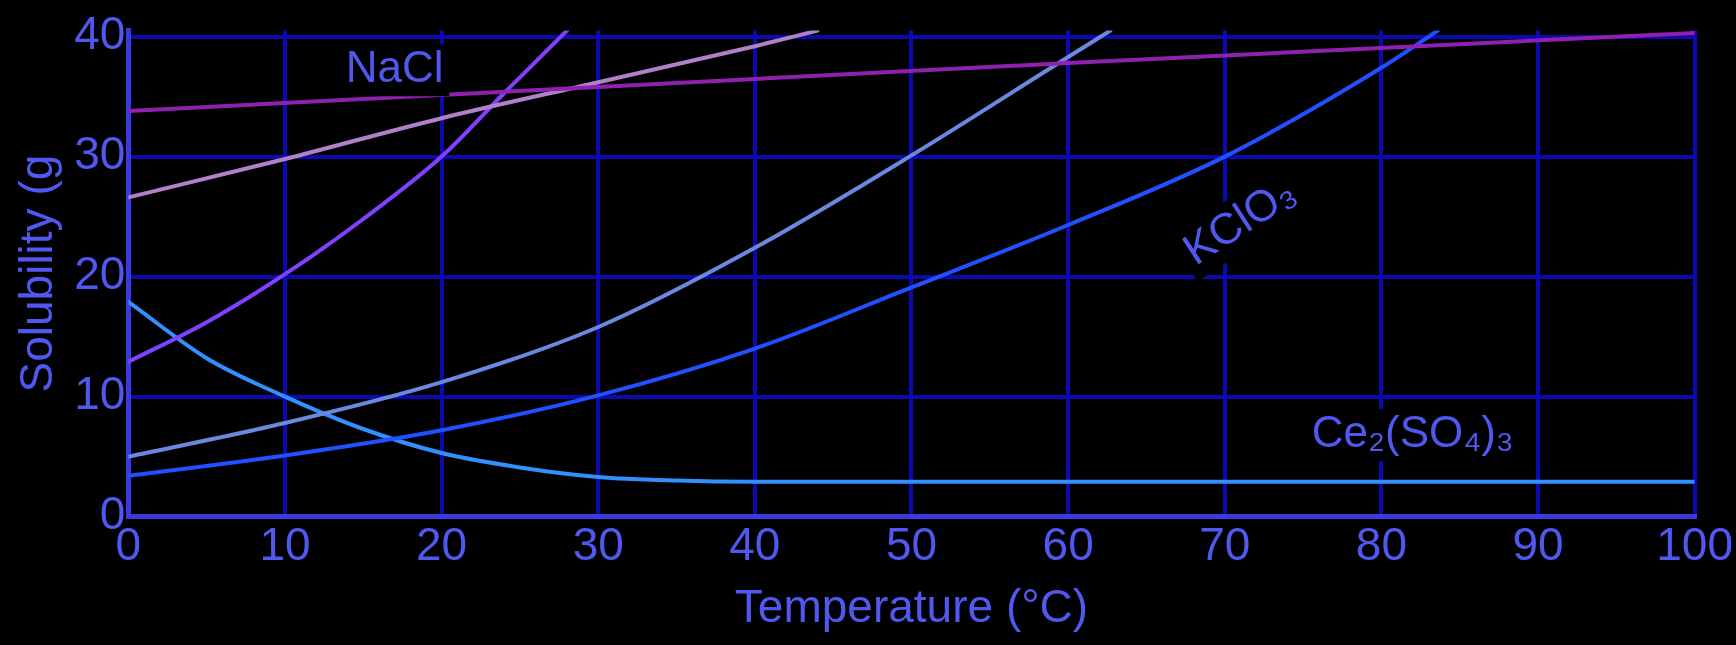 The width and height of the screenshot is (1736, 645). What do you see at coordinates (100, 273) in the screenshot?
I see `y-tick-label: 20` at bounding box center [100, 273].